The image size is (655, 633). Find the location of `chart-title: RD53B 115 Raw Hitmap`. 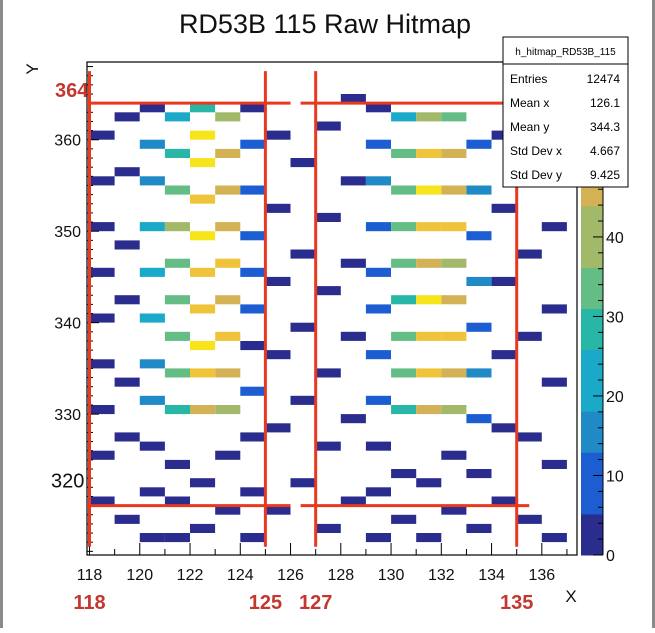

chart-title: RD53B 115 Raw Hitmap is located at coordinates (325, 24).